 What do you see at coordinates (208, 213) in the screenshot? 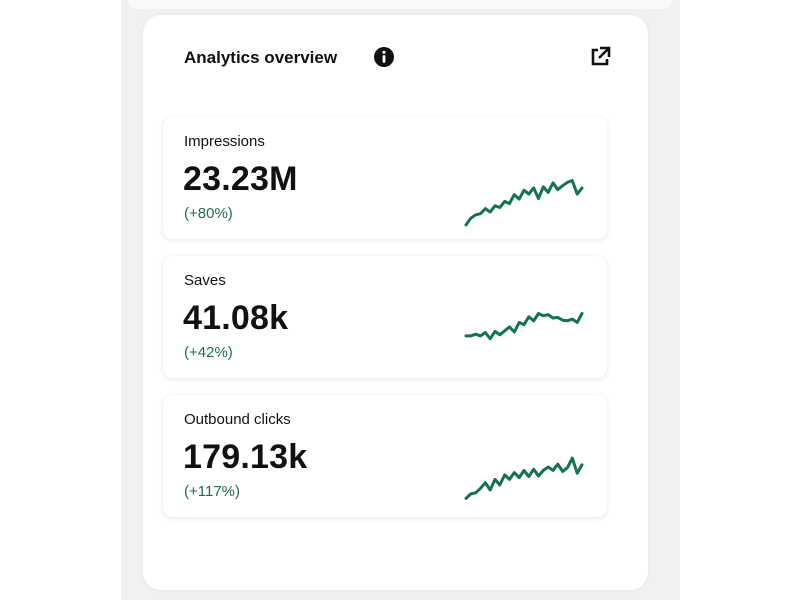
I see `metric-change: (+80%)` at bounding box center [208, 213].